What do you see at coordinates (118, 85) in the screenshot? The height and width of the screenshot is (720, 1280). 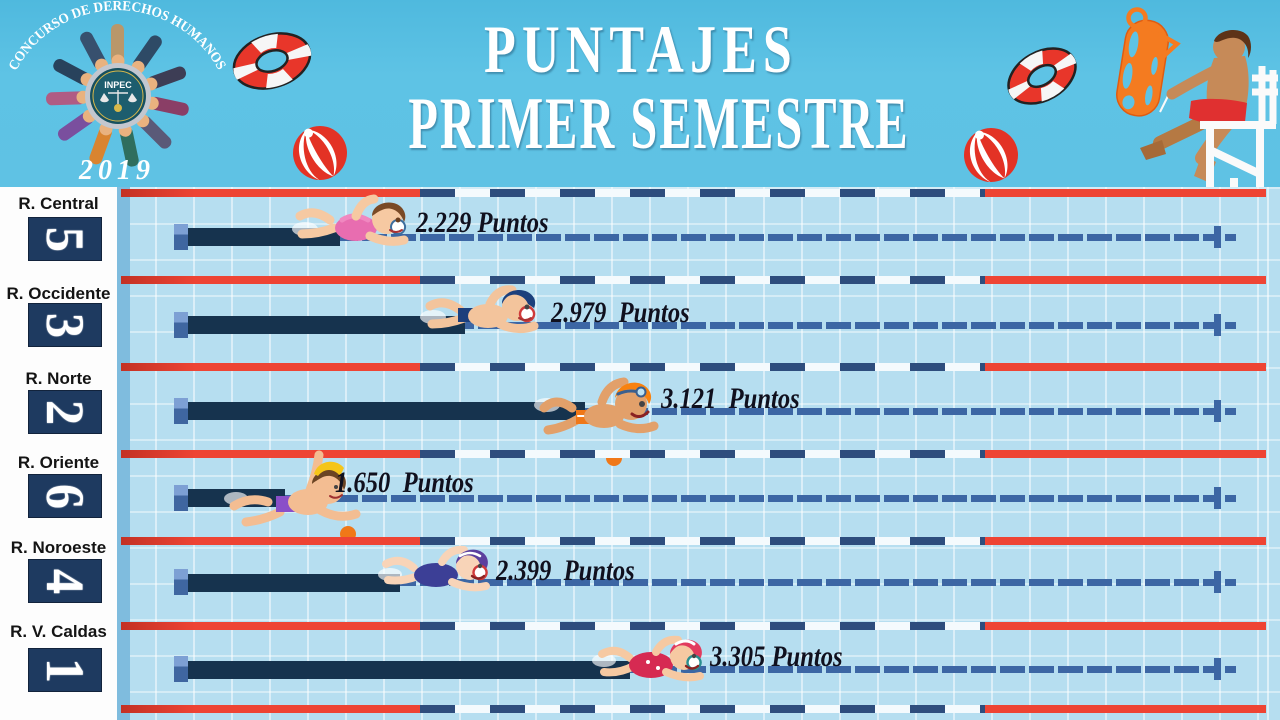 I see `svg-text: INPEC` at bounding box center [118, 85].